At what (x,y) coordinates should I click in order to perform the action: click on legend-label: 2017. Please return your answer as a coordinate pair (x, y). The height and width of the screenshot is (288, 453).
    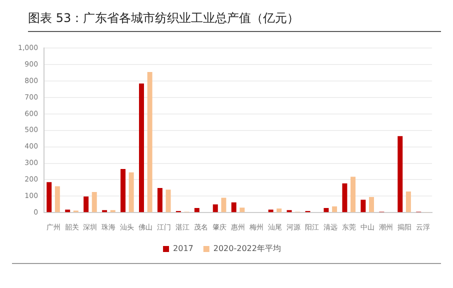
    Looking at the image, I should click on (183, 249).